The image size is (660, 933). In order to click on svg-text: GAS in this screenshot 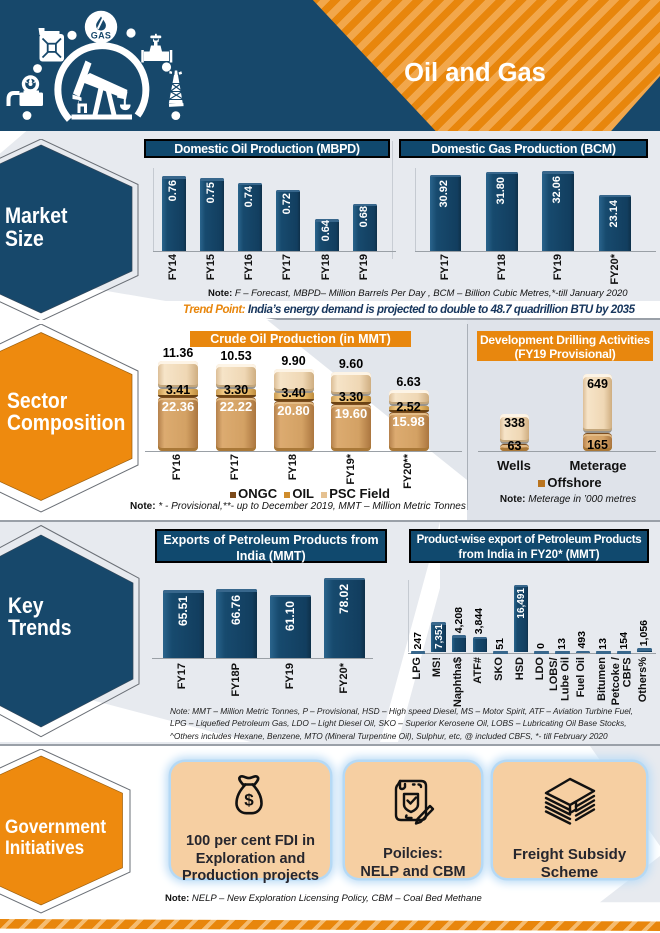, I will do `click(101, 36)`.